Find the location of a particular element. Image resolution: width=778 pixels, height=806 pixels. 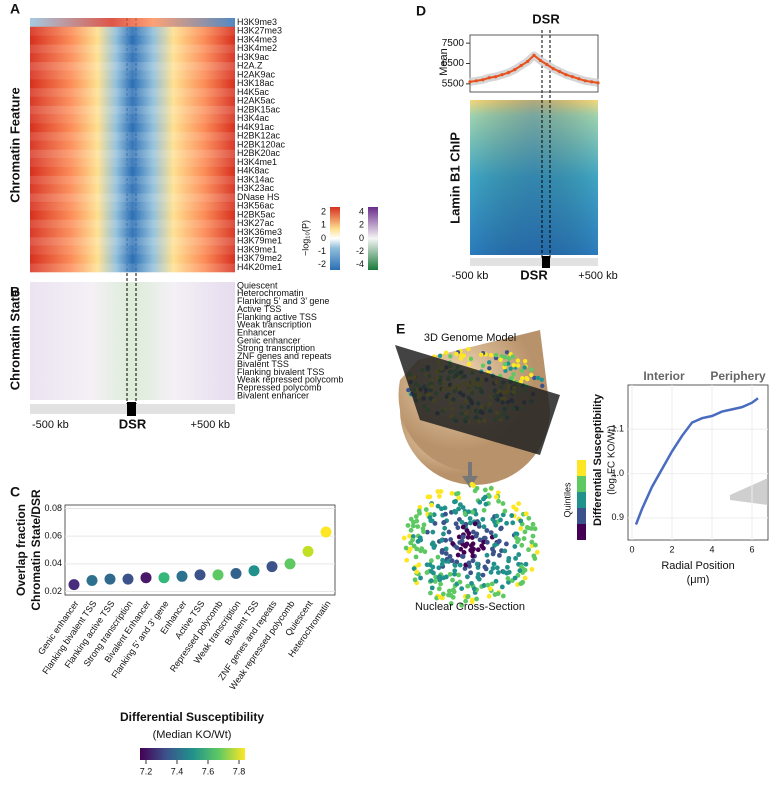

row-label: H2BK15ac is located at coordinates (259, 109).